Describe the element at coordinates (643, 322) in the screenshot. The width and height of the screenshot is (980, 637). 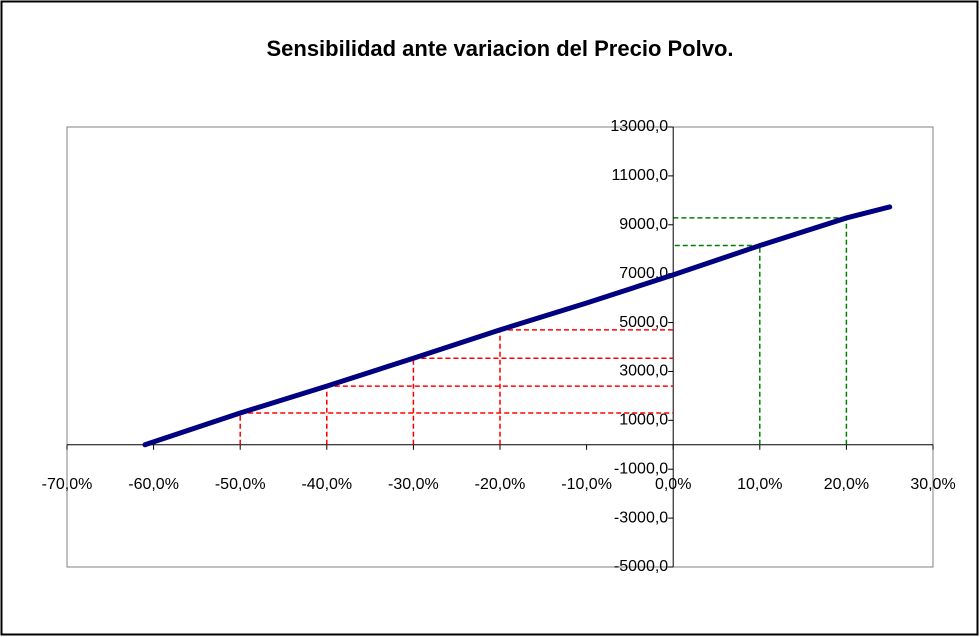
I see `y-tick-label: 5000,0` at that location.